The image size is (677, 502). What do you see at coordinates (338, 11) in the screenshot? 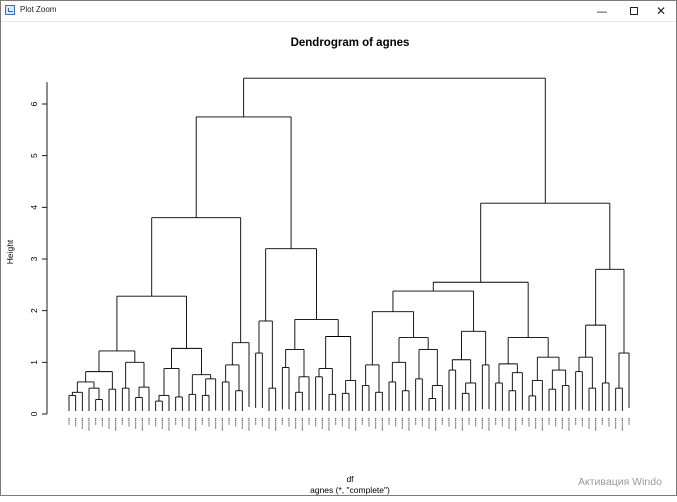
I see `title-bar: Plot Zoom — ✕` at bounding box center [338, 11].